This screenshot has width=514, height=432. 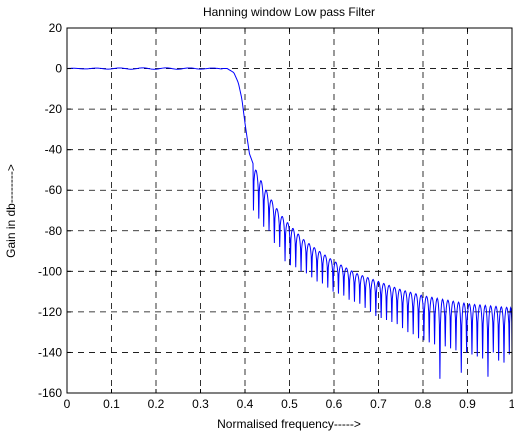 What do you see at coordinates (423, 404) in the screenshot?
I see `x-tick-label: 0.8` at bounding box center [423, 404].